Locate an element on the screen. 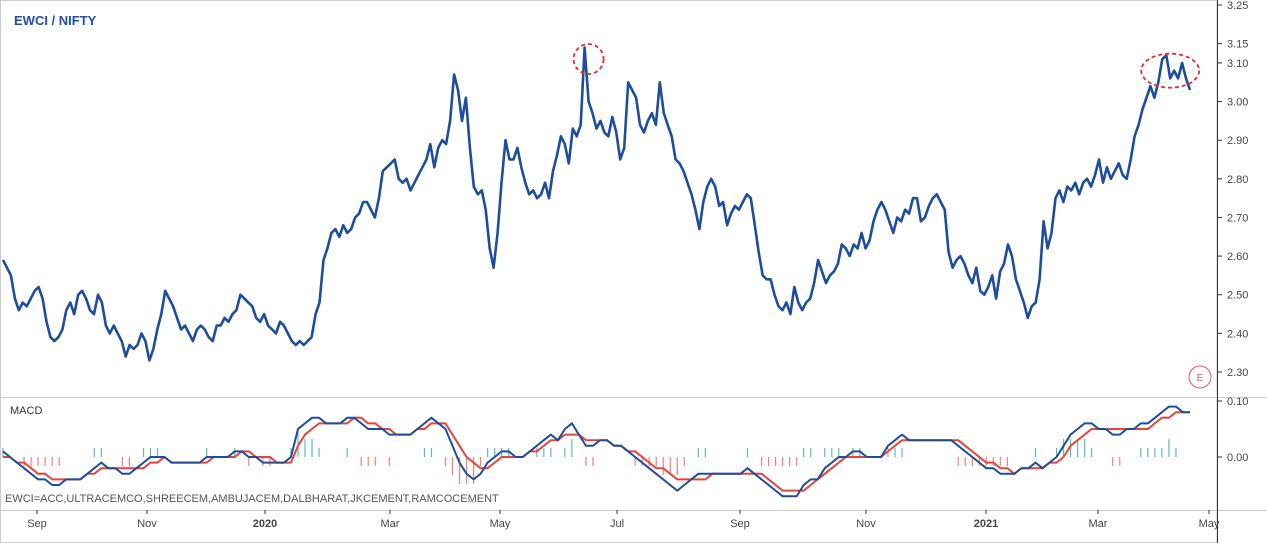  y-tick-label: 2.30 is located at coordinates (1237, 373).